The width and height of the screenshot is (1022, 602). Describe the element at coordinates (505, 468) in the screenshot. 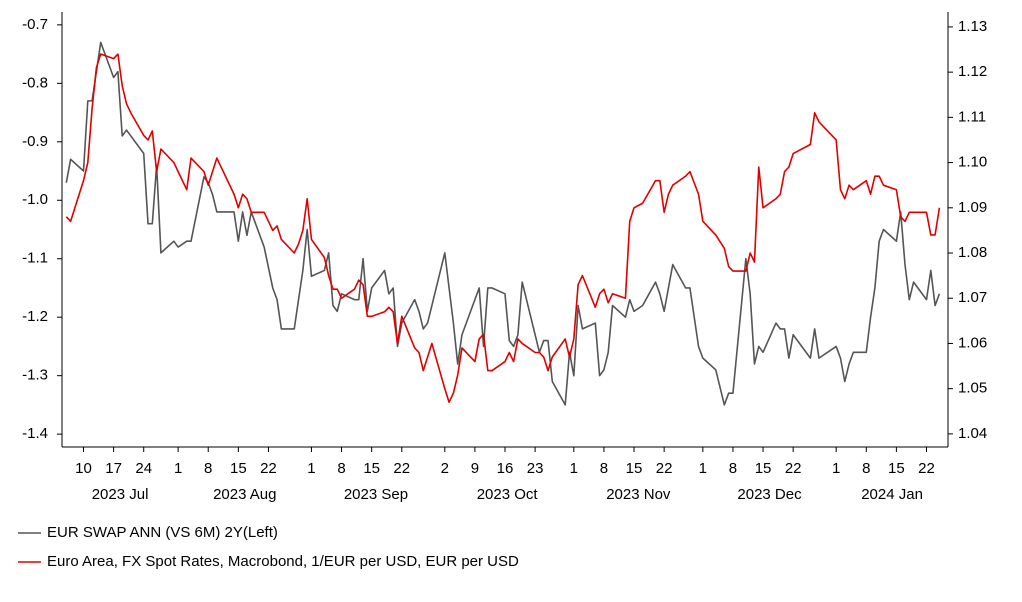

I see `x-tick-label: 16` at that location.